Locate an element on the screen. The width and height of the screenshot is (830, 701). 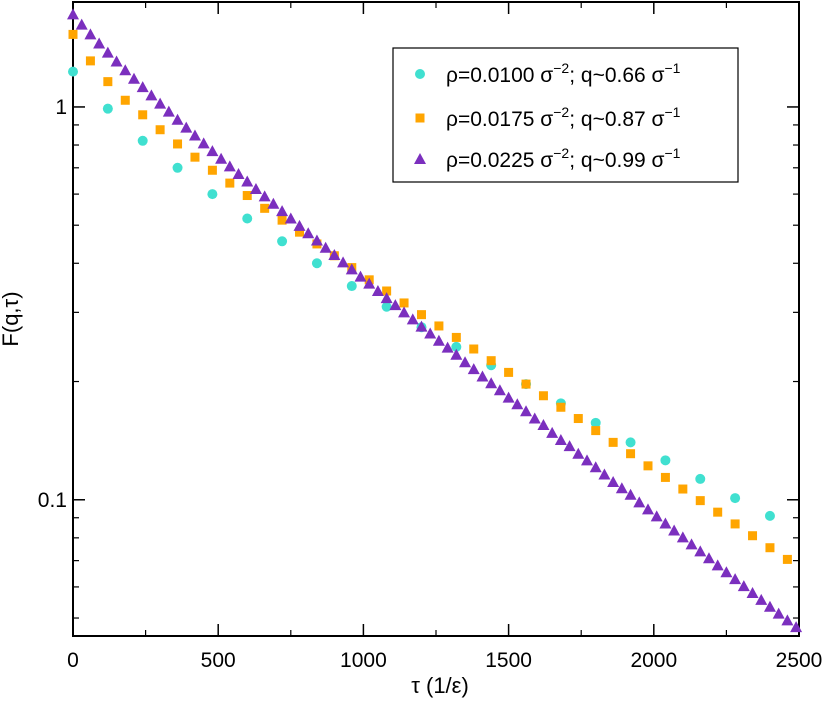
legend-marker-circle is located at coordinates (420, 74).